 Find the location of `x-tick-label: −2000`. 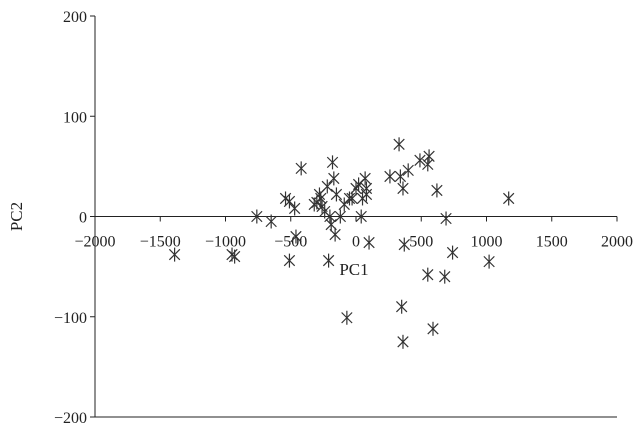

x-tick-label: −2000 is located at coordinates (94, 242).